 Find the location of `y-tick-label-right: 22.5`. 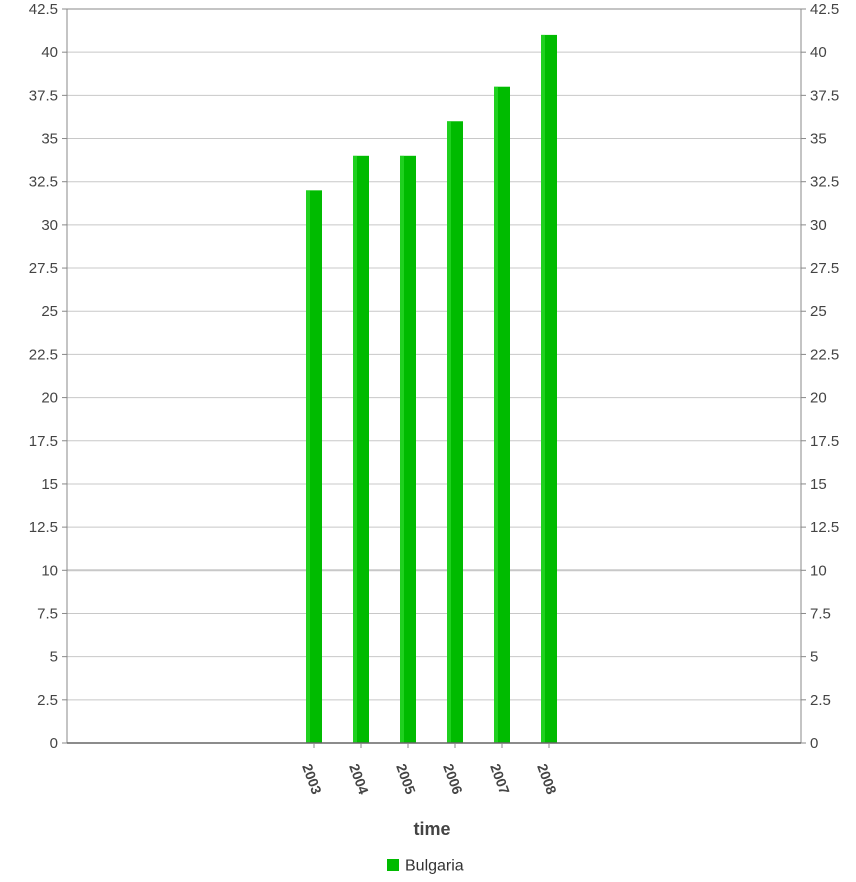

y-tick-label-right: 22.5 is located at coordinates (824, 354).